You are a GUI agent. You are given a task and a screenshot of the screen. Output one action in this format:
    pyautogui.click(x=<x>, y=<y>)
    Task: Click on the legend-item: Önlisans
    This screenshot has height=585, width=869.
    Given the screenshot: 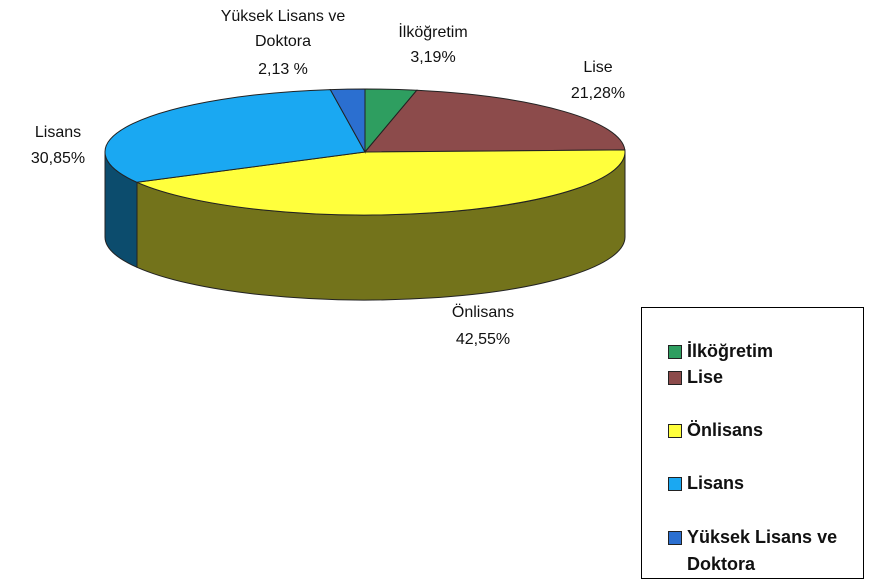 What is the action you would take?
    pyautogui.click(x=762, y=430)
    